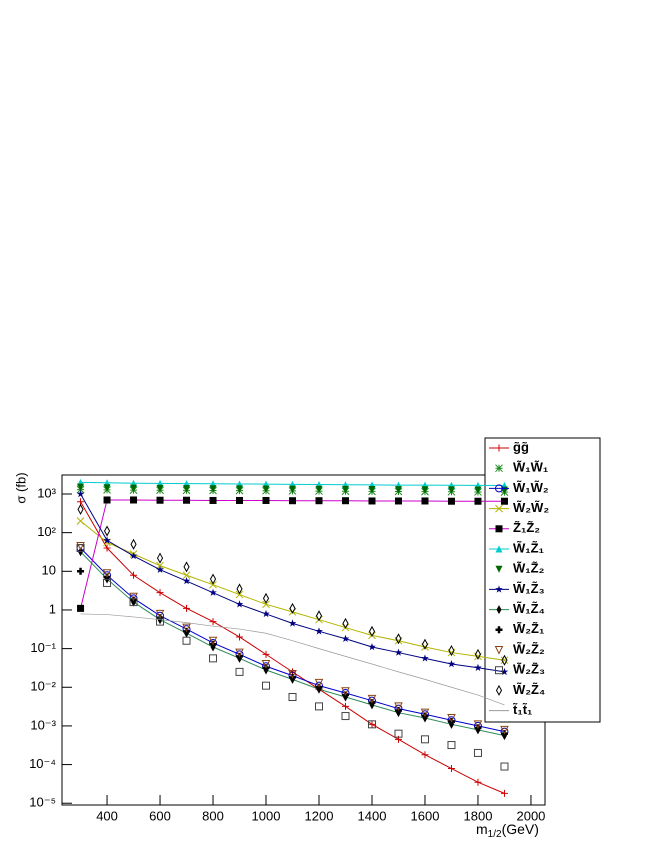 The width and height of the screenshot is (654, 846). What do you see at coordinates (319, 815) in the screenshot?
I see `x-tick-label: 1200` at bounding box center [319, 815].